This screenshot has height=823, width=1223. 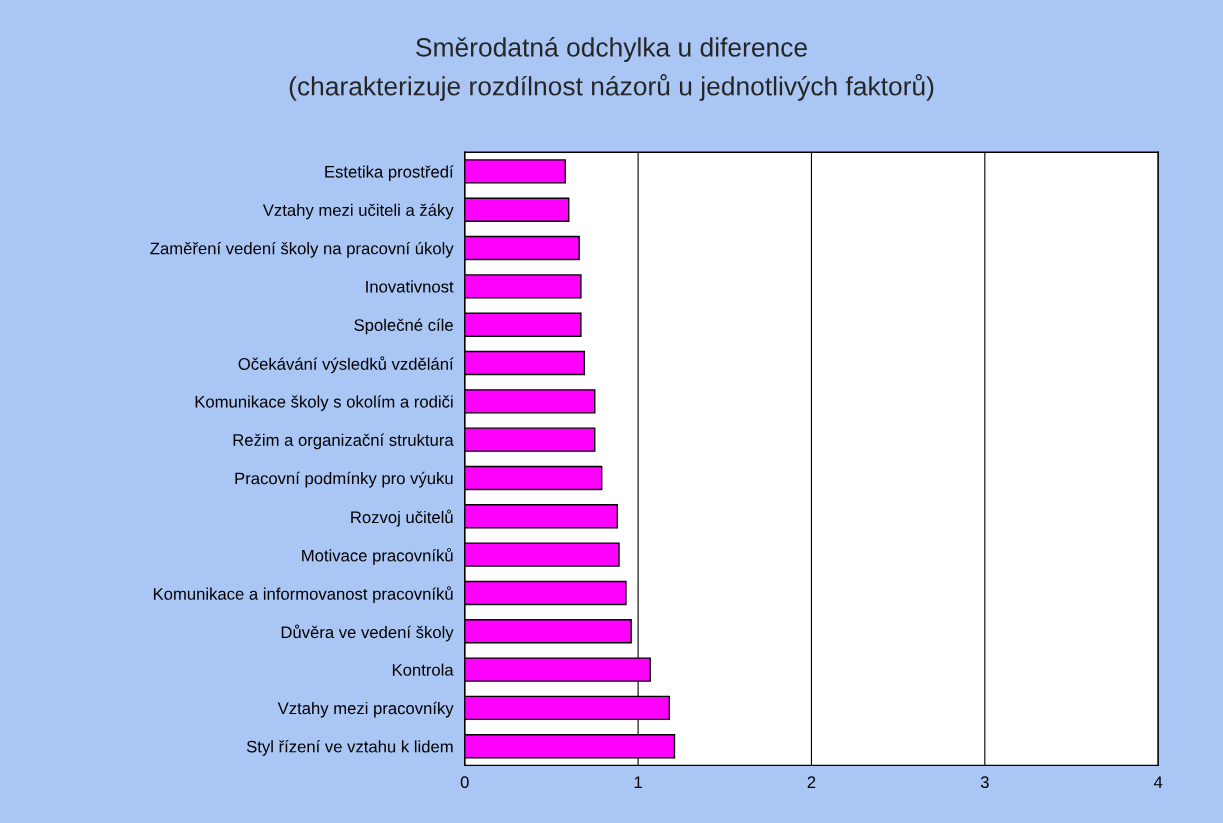 I want to click on y-tick-label: Očekávání výsledků vzdělání, so click(x=346, y=365).